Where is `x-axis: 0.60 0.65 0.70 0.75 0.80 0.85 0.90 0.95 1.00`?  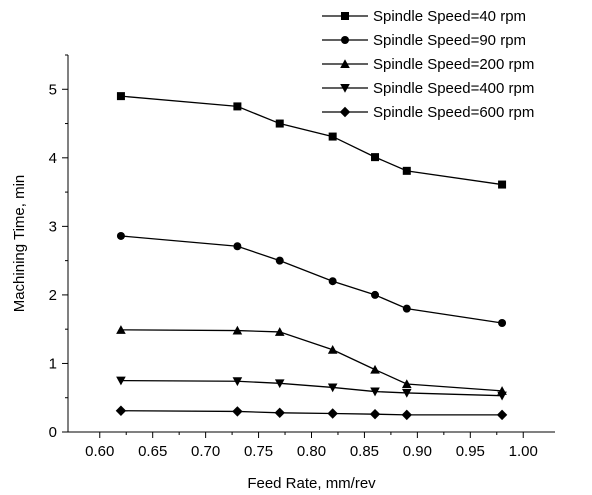
x-axis: 0.60 0.65 0.70 0.75 0.80 0.85 0.90 0.95 1.00 is located at coordinates (311, 446).